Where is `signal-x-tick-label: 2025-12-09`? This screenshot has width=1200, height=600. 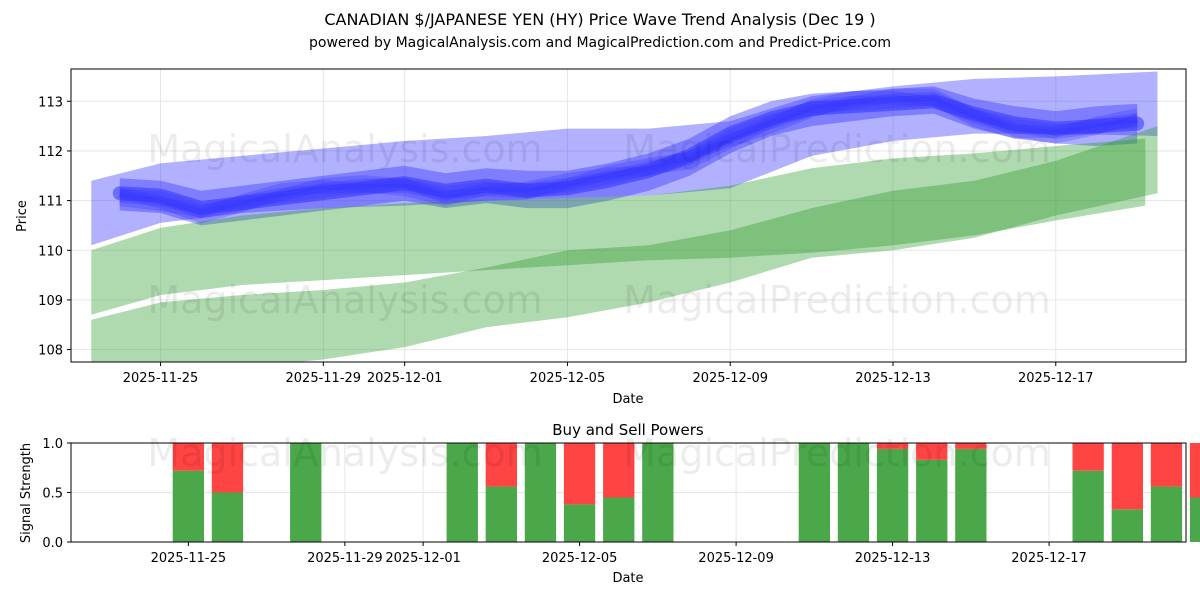 signal-x-tick-label: 2025-12-09 is located at coordinates (736, 558).